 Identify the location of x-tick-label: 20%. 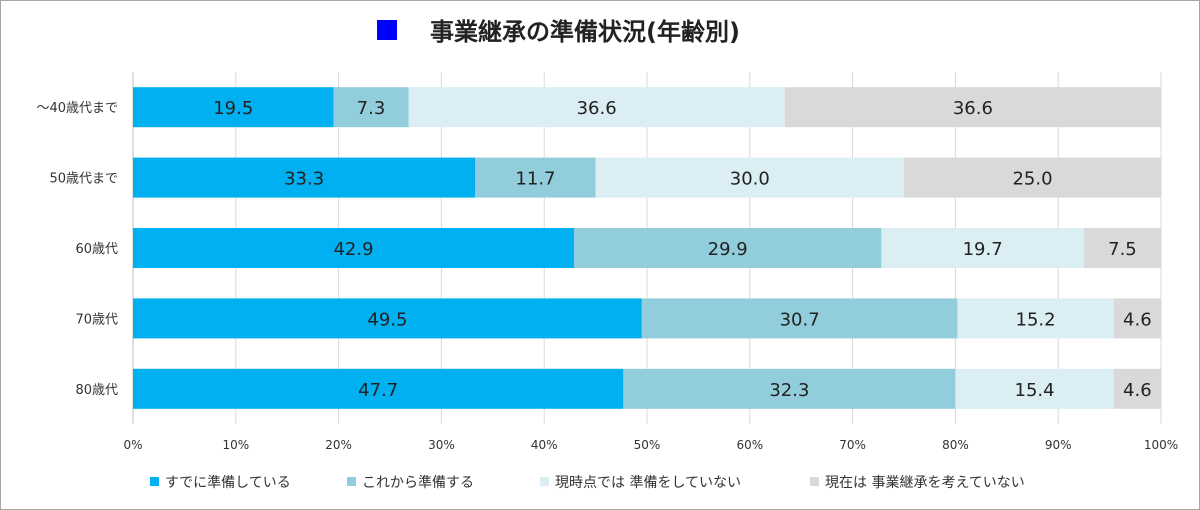
(338, 445).